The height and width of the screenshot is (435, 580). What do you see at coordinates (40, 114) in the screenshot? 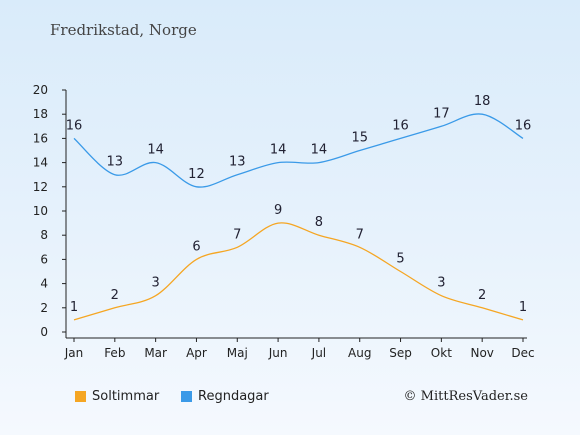
I see `y-tick-label: 18` at bounding box center [40, 114].